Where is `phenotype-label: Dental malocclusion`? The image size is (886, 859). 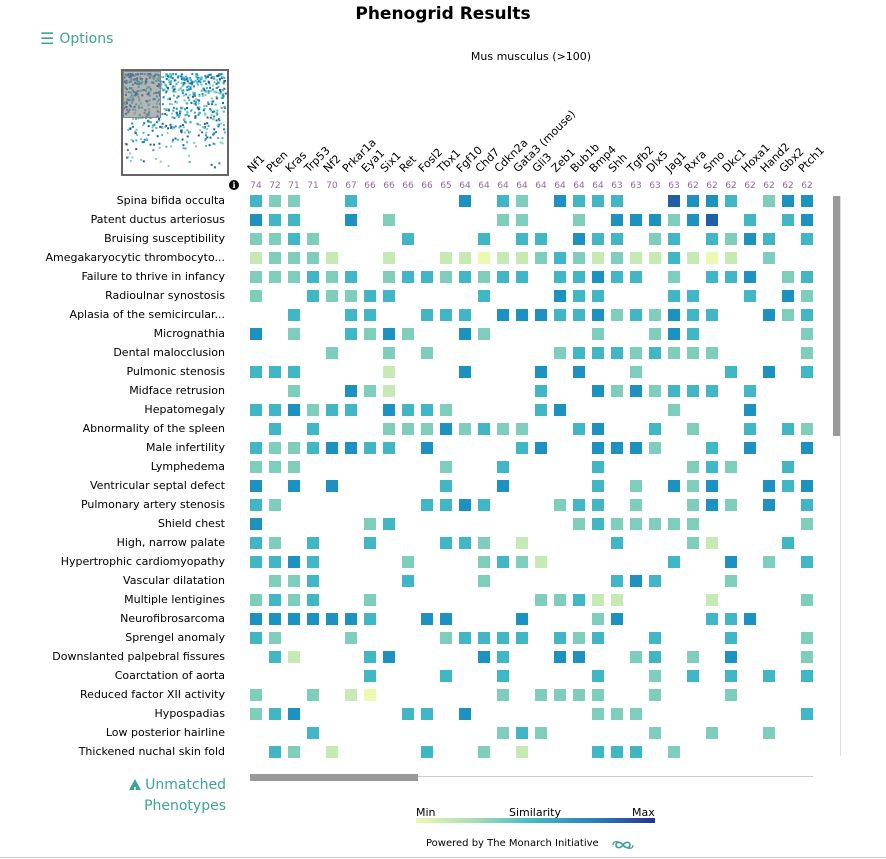 phenotype-label: Dental malocclusion is located at coordinates (169, 352).